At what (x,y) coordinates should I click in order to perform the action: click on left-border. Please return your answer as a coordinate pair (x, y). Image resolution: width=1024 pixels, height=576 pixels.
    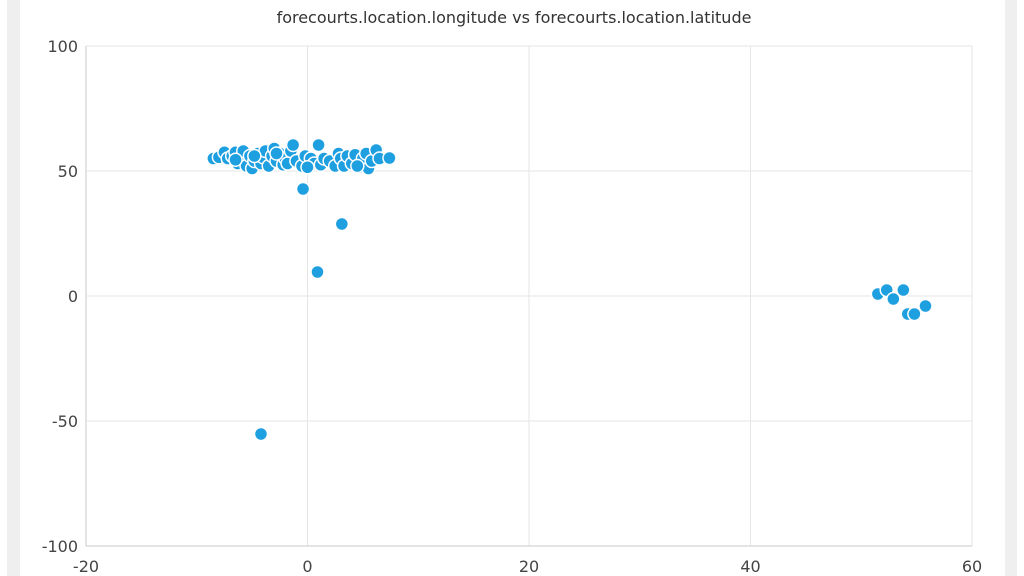
    Looking at the image, I should click on (13, 288).